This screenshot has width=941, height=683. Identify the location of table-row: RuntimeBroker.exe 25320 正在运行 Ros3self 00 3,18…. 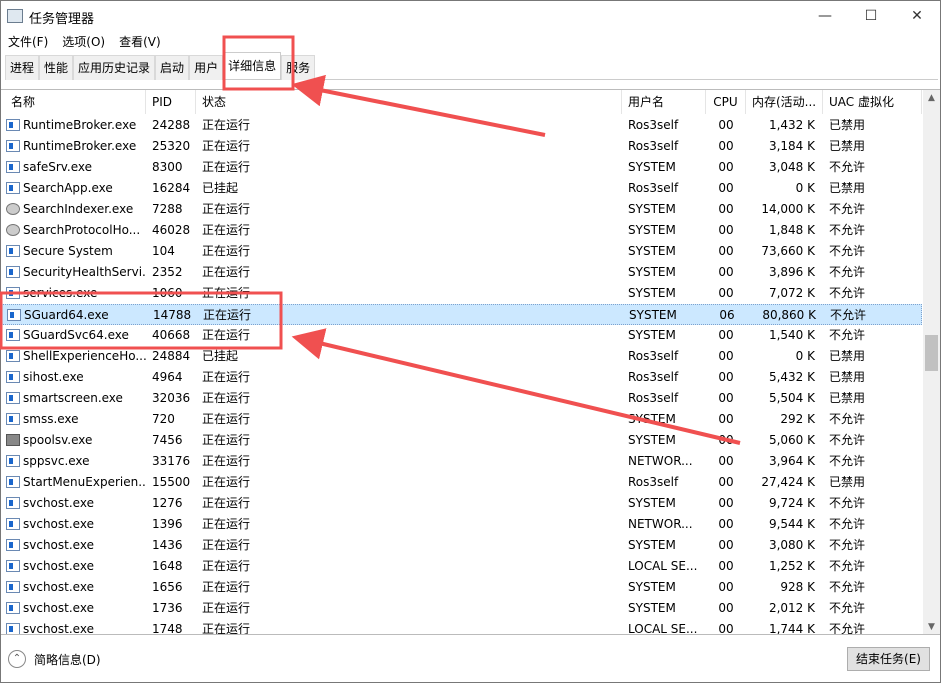
(461, 146).